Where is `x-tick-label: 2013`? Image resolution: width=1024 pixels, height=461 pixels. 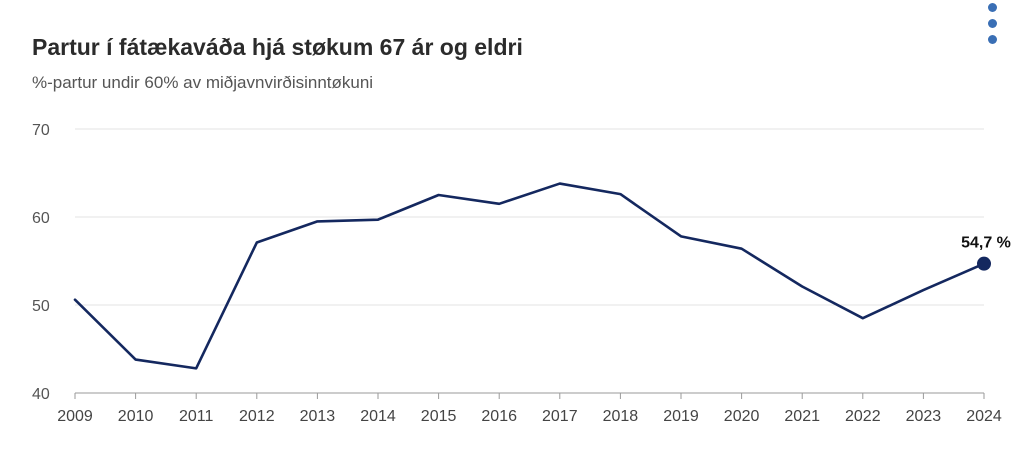
x-tick-label: 2013 is located at coordinates (318, 416).